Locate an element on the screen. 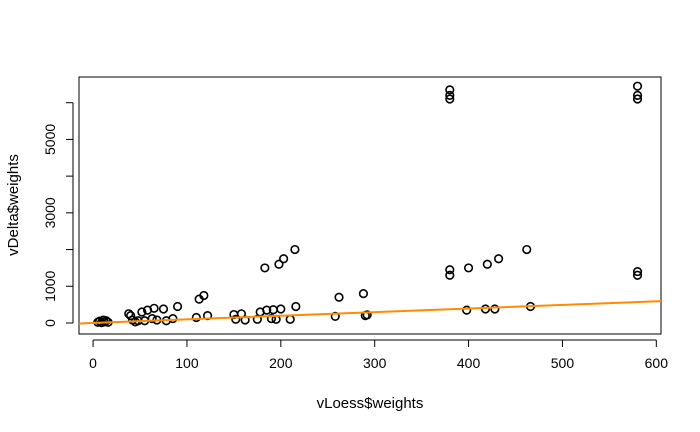 This screenshot has width=700, height=432. y-tick-label: 5000 is located at coordinates (50, 139).